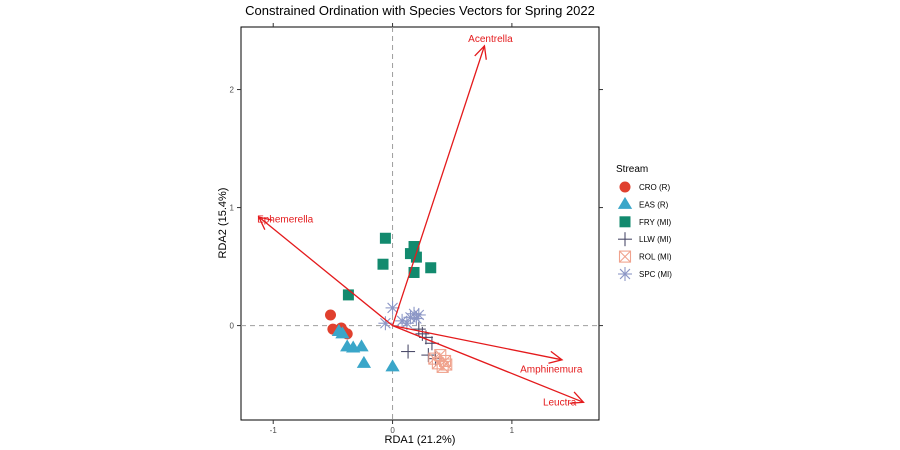  What do you see at coordinates (512, 430) in the screenshot?
I see `x-tick-label: 1` at bounding box center [512, 430].